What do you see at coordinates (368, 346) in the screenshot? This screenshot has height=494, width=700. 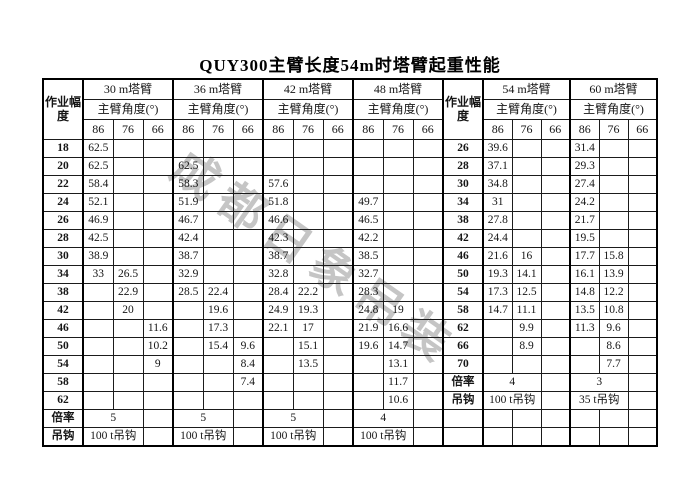 I see `capacity-cell: 19.6` at bounding box center [368, 346].